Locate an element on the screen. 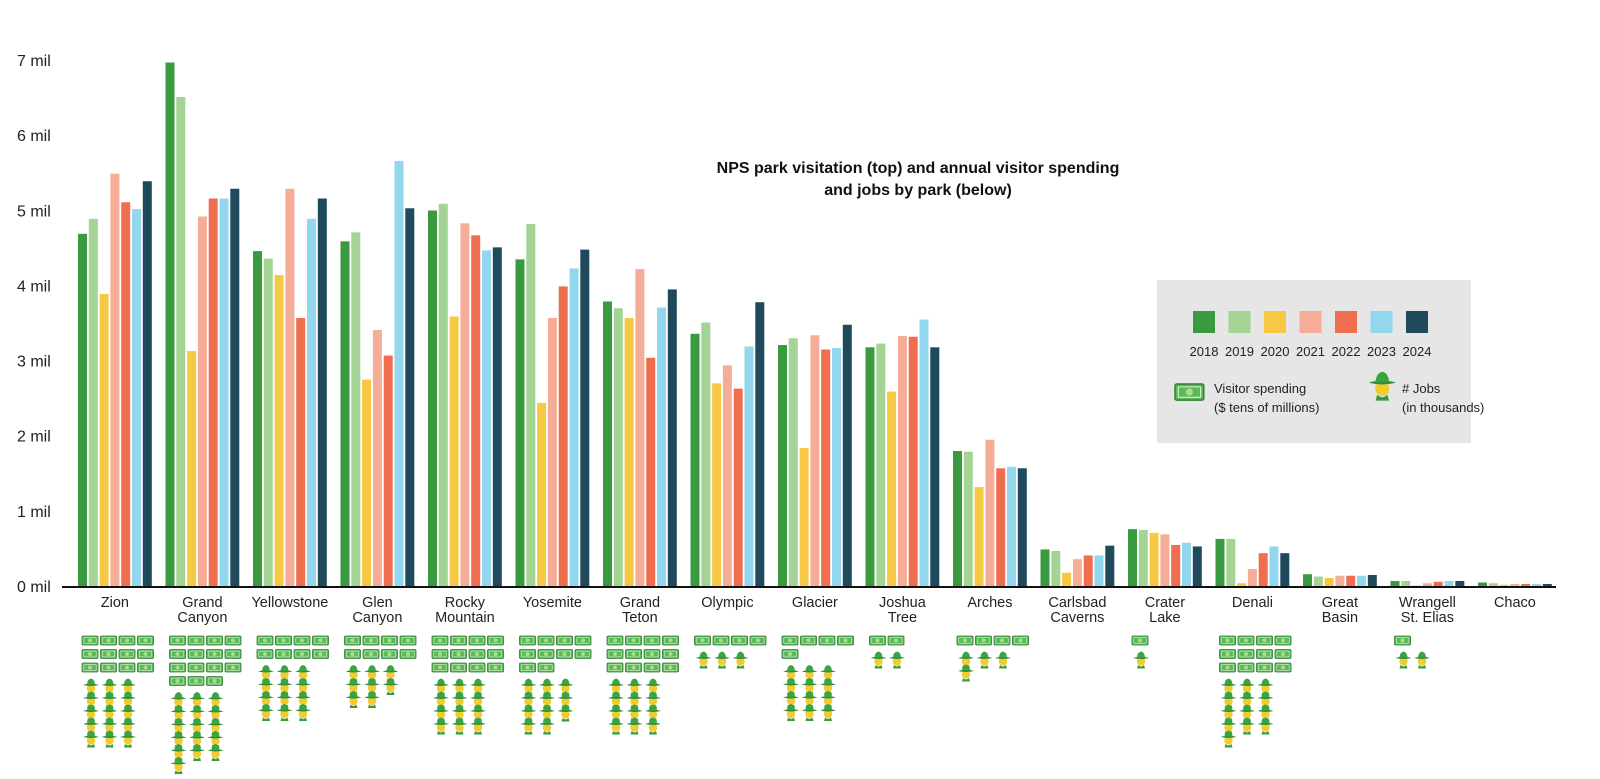  legend-spending: Visitor spending ($ tens of millions) is located at coordinates (1246, 398).